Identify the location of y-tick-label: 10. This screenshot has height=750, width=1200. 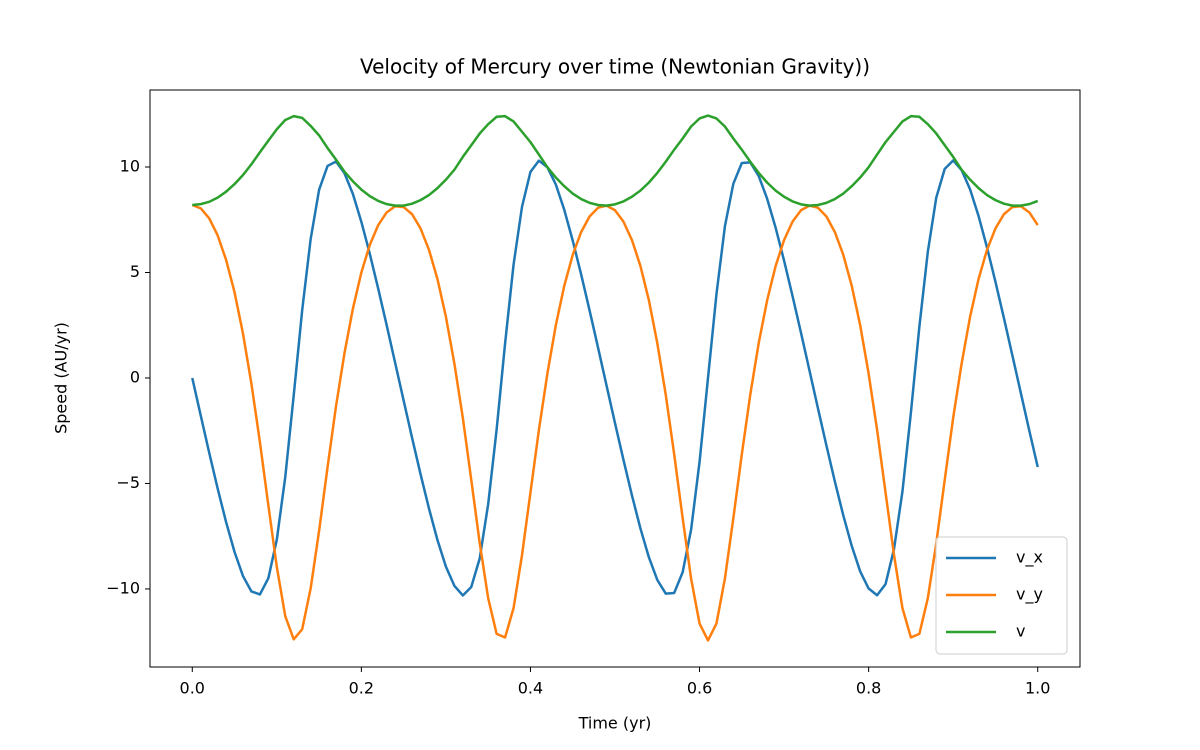
(130, 166).